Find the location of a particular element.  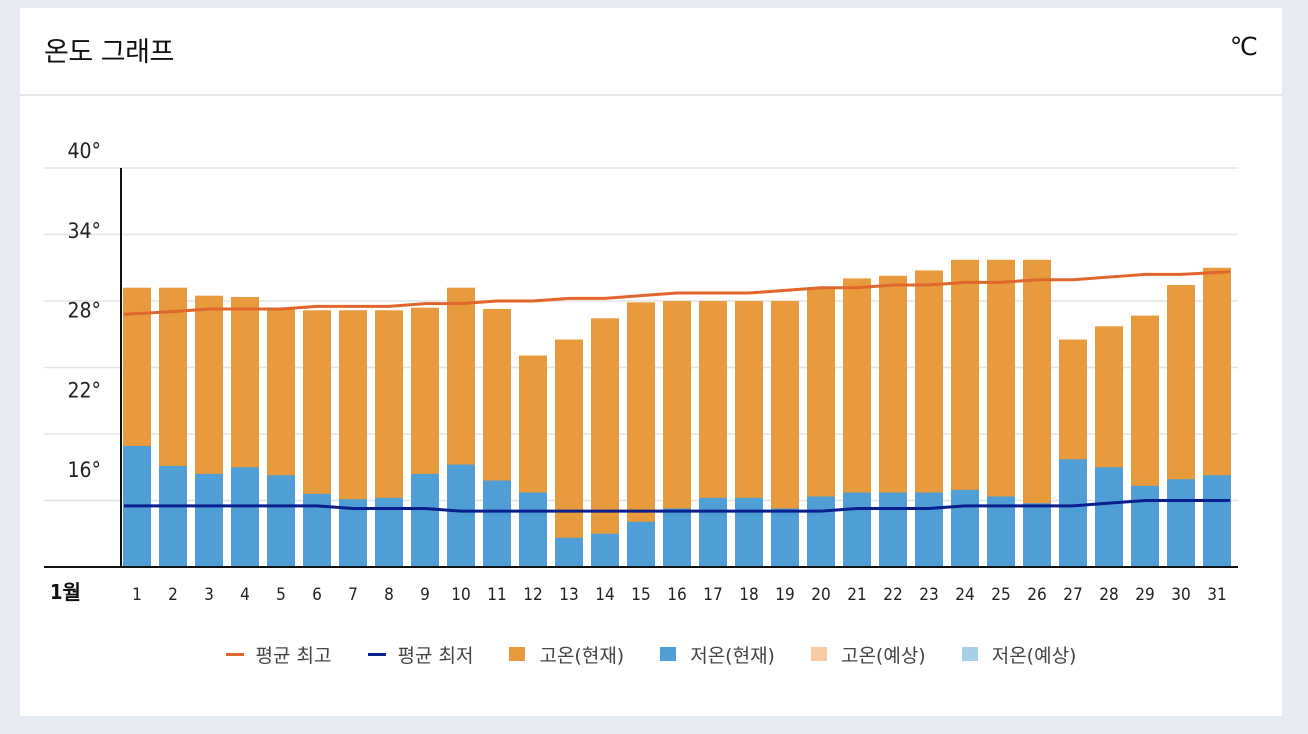

y-tick-label: 40° is located at coordinates (84, 151).